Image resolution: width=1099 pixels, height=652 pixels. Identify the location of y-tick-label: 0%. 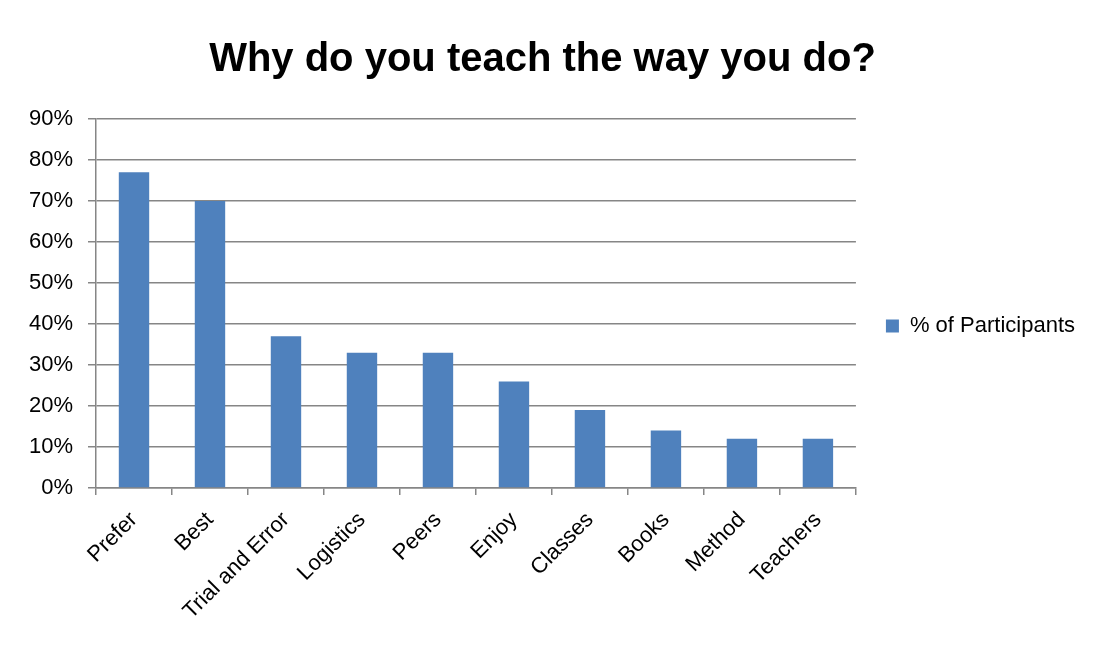
(57, 487).